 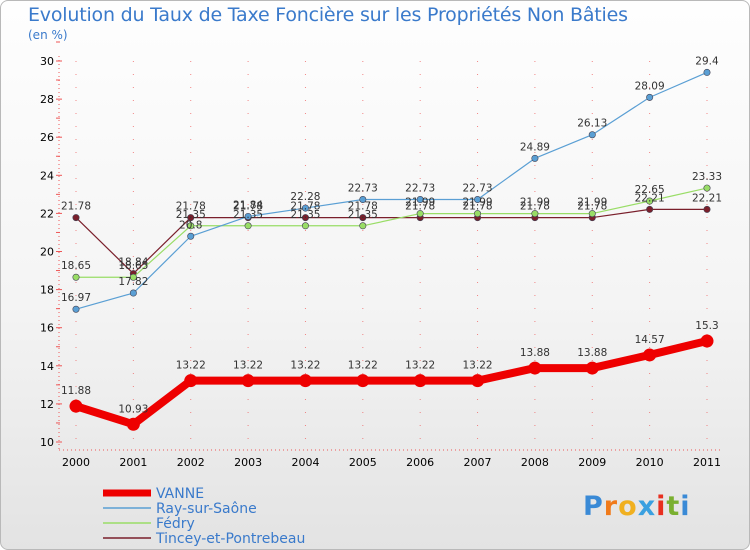 What do you see at coordinates (47, 137) in the screenshot?
I see `y-tick-label: 26` at bounding box center [47, 137].